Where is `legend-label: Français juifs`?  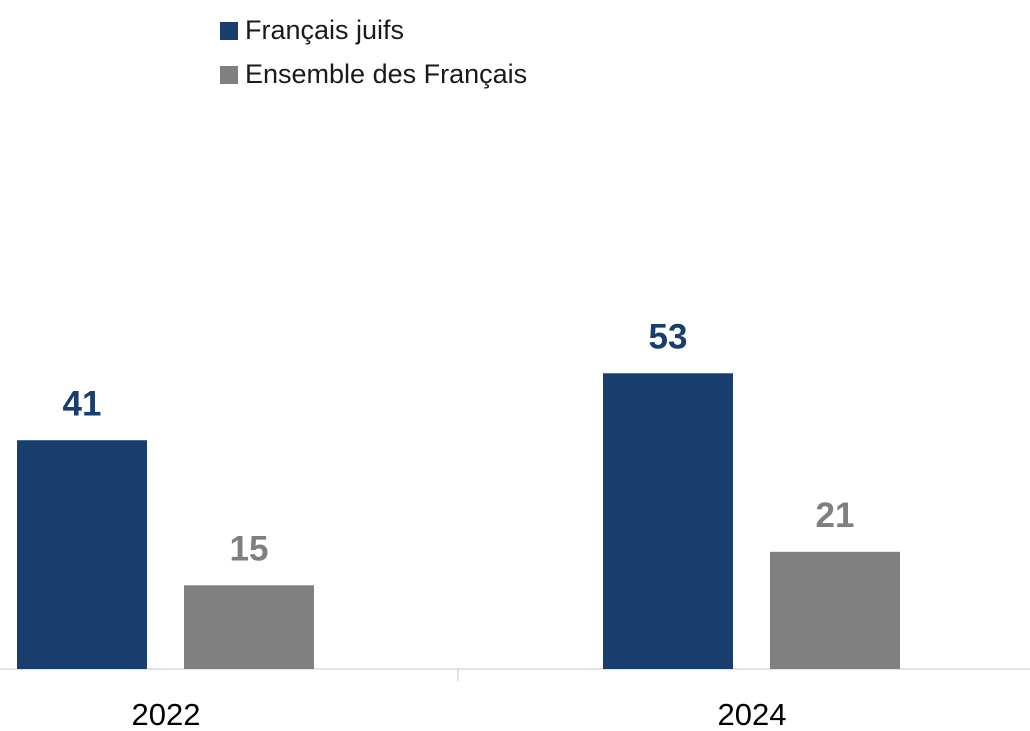
legend-label: Français juifs is located at coordinates (324, 30).